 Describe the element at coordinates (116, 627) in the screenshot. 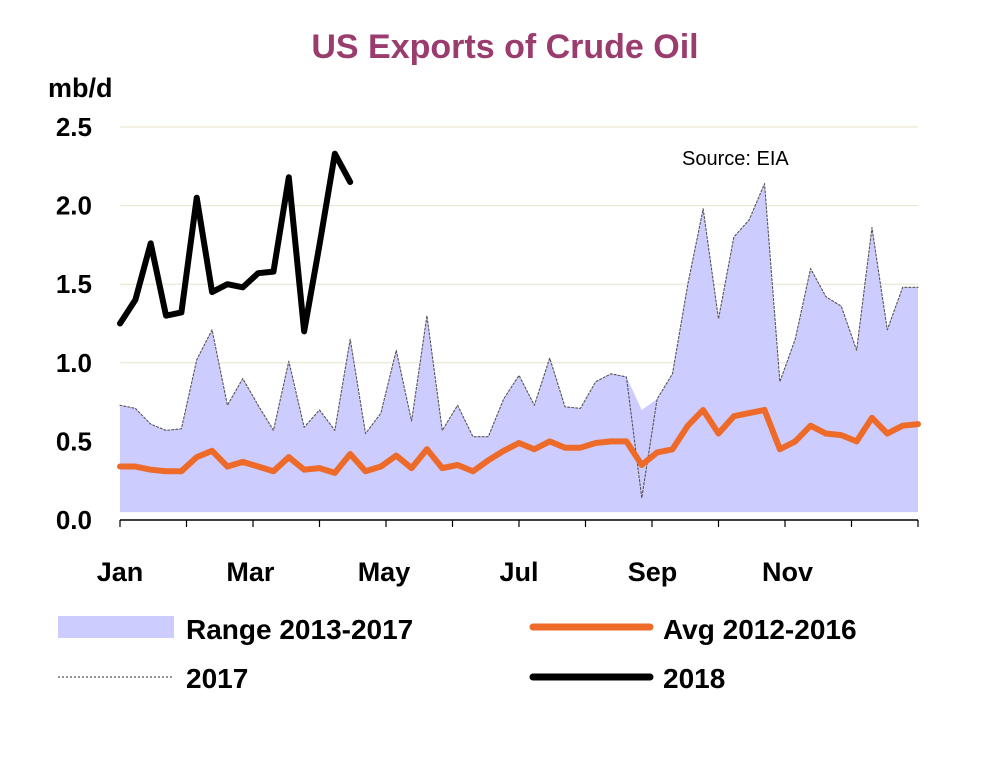

I see `legend-swatch-range` at that location.